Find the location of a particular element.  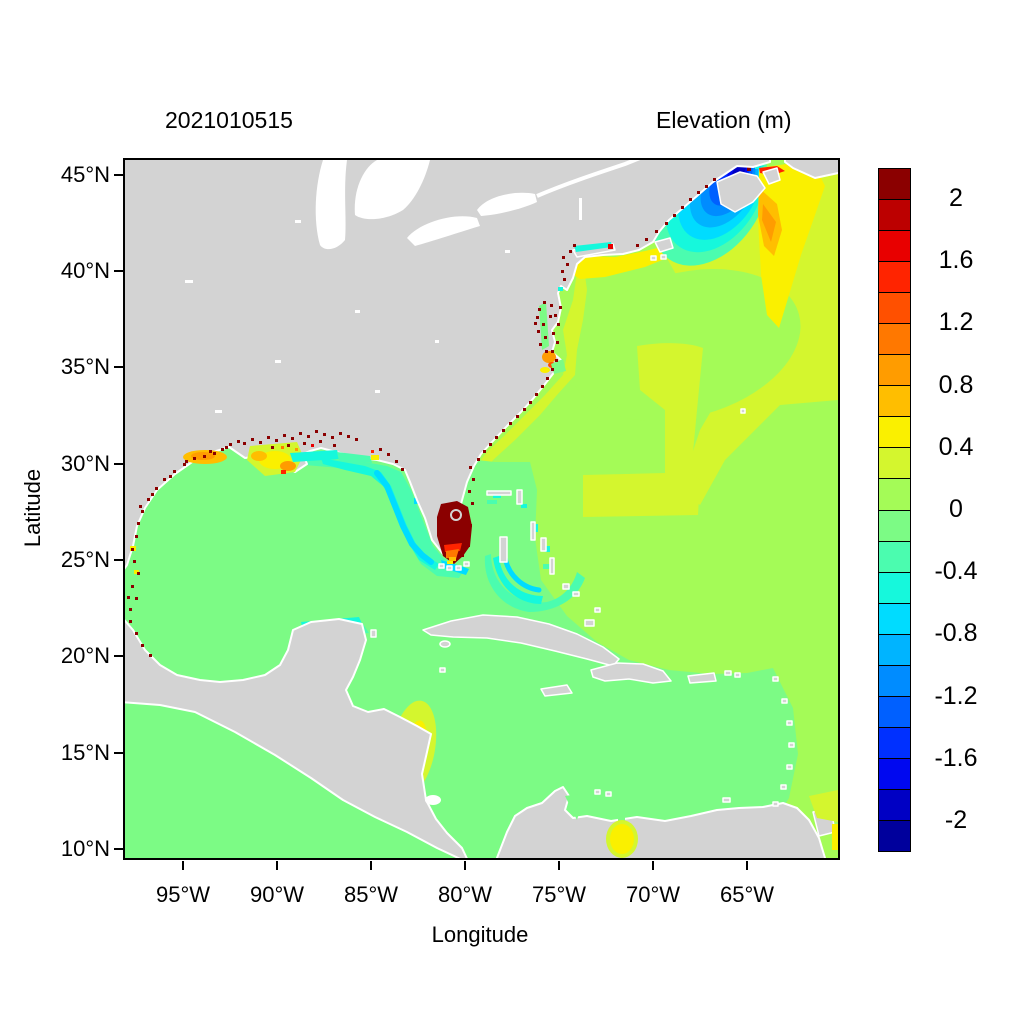

colorbar-tick-label: 0.8 is located at coordinates (956, 384).